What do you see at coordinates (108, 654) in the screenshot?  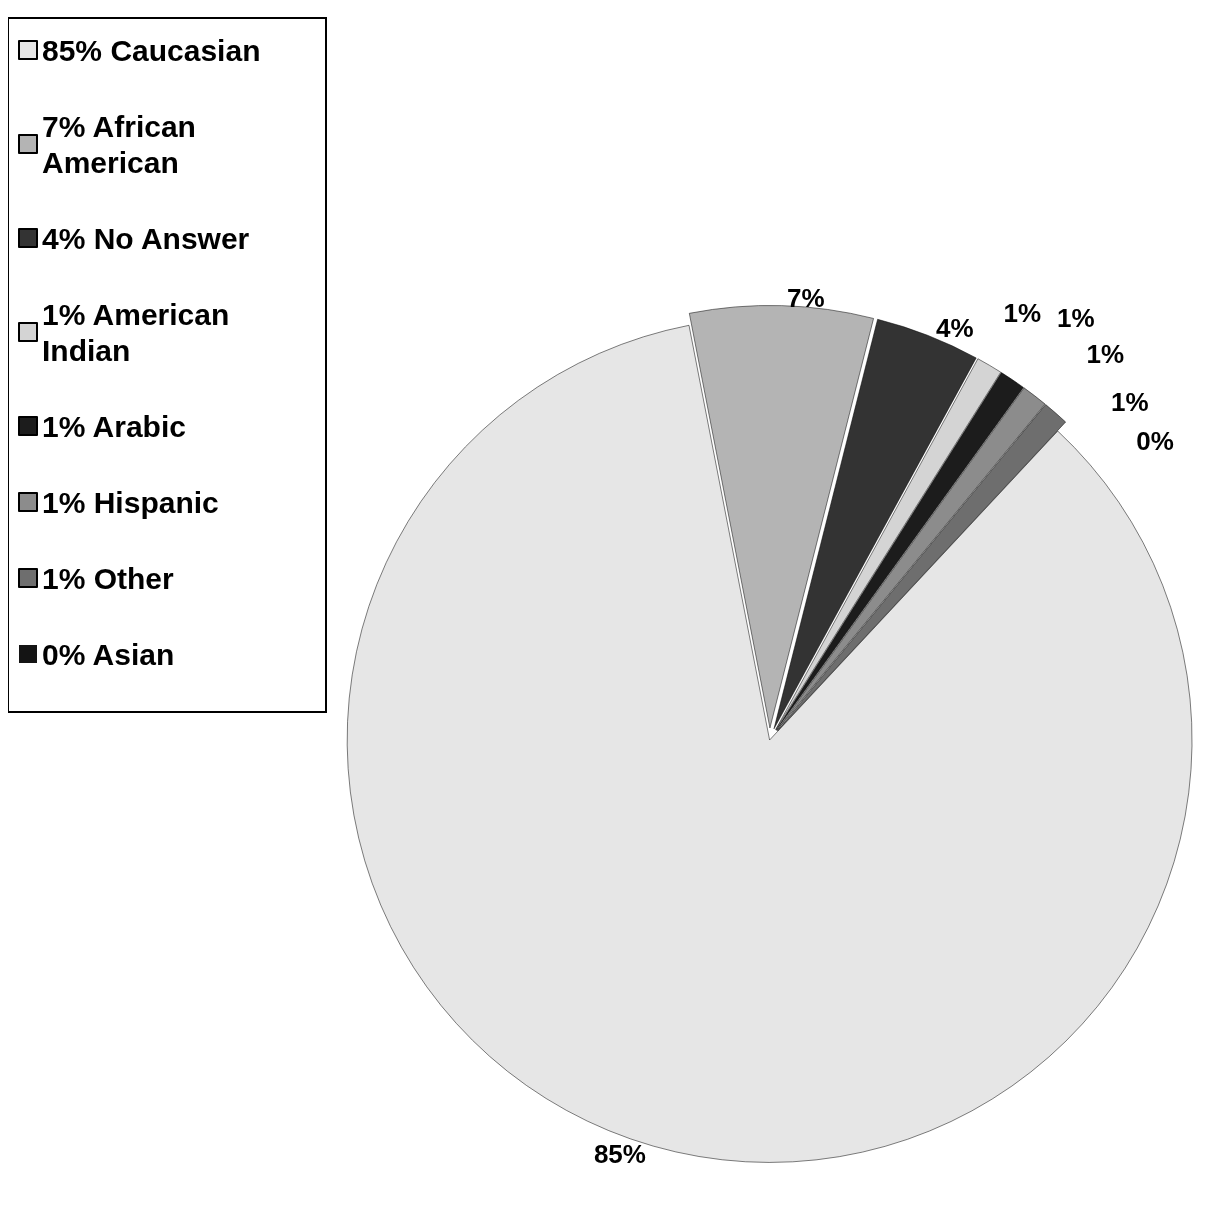 I see `legend-label: 0% Asian` at bounding box center [108, 654].